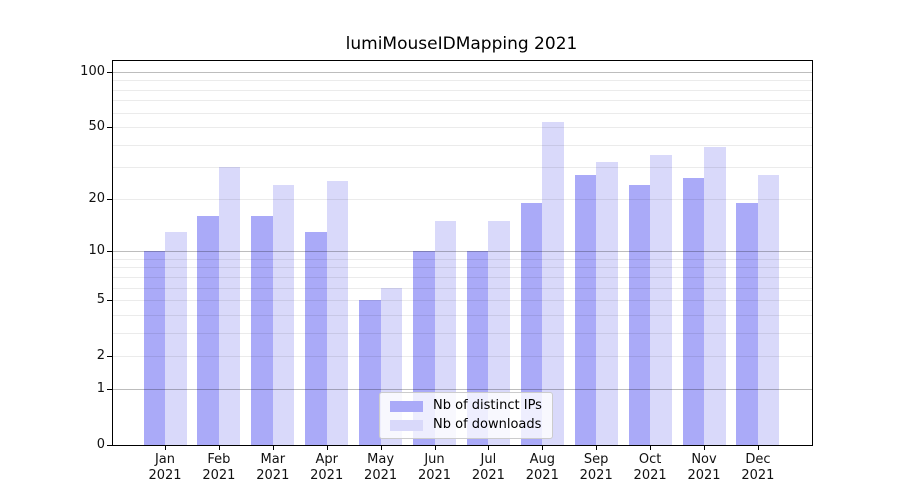 The height and width of the screenshot is (500, 900). I want to click on x-tick-label: Nov 2021, so click(704, 468).